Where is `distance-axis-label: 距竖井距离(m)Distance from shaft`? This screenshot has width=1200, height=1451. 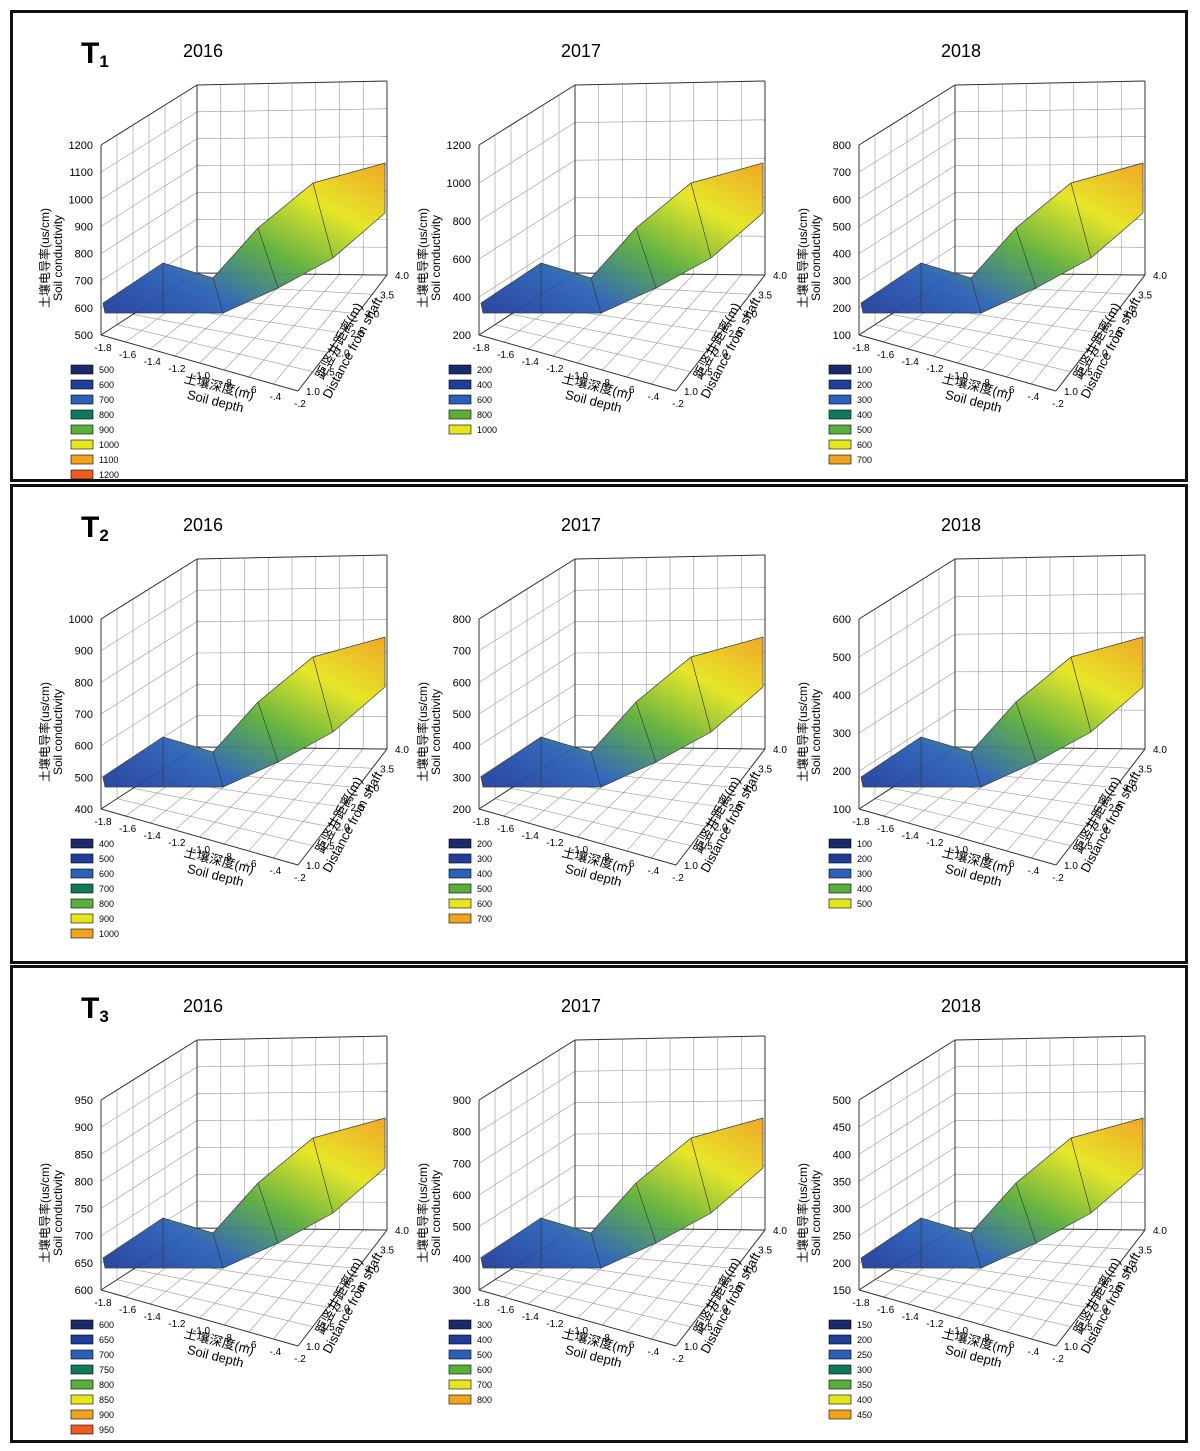
distance-axis-label: 距竖井距离(m)Distance from shaft is located at coordinates (727, 1303).